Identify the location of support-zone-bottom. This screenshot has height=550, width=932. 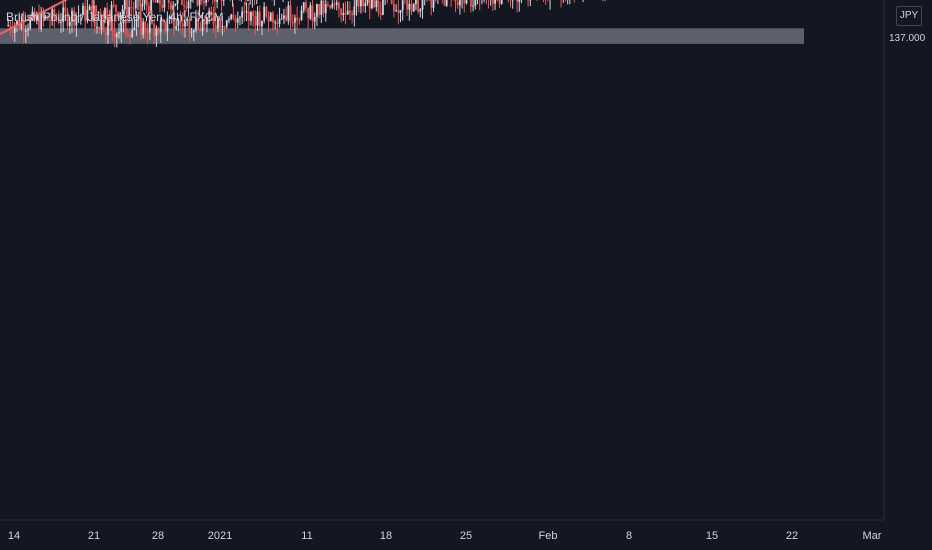
(402, 36).